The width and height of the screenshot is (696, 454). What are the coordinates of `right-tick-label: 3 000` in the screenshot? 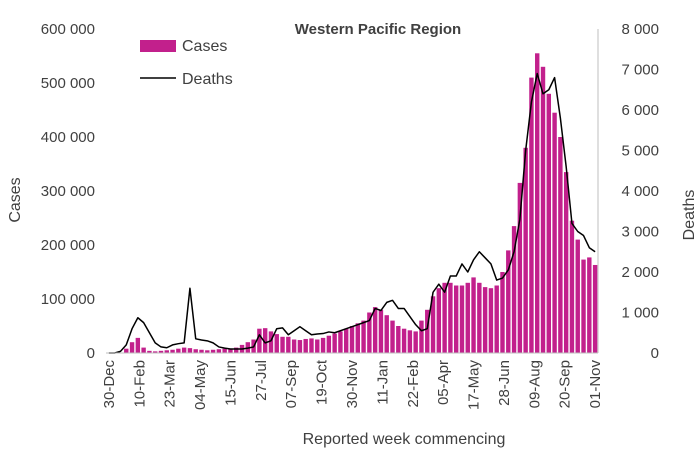 It's located at (640, 232).